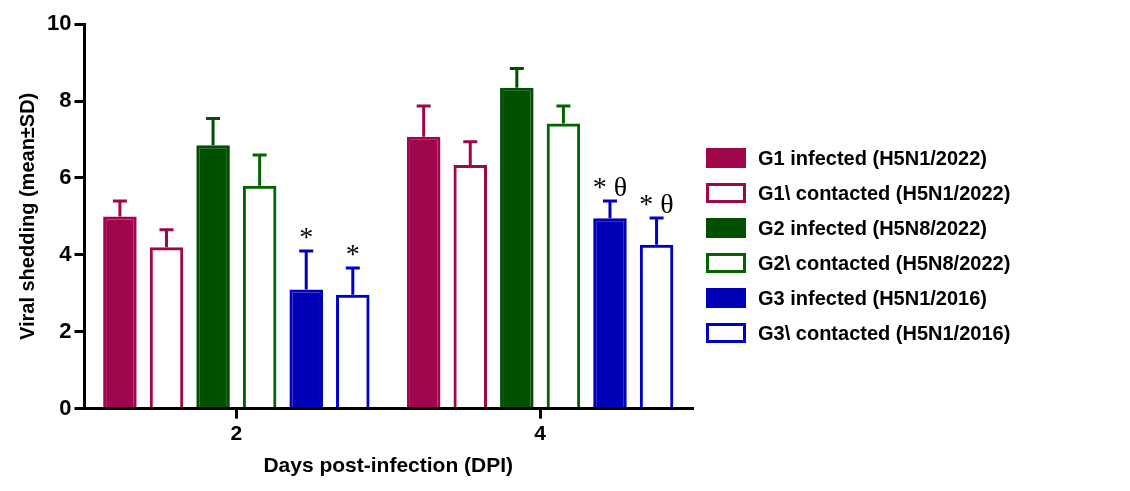  What do you see at coordinates (872, 228) in the screenshot?
I see `legend-label: G2 infected (H5N8/2022)` at bounding box center [872, 228].